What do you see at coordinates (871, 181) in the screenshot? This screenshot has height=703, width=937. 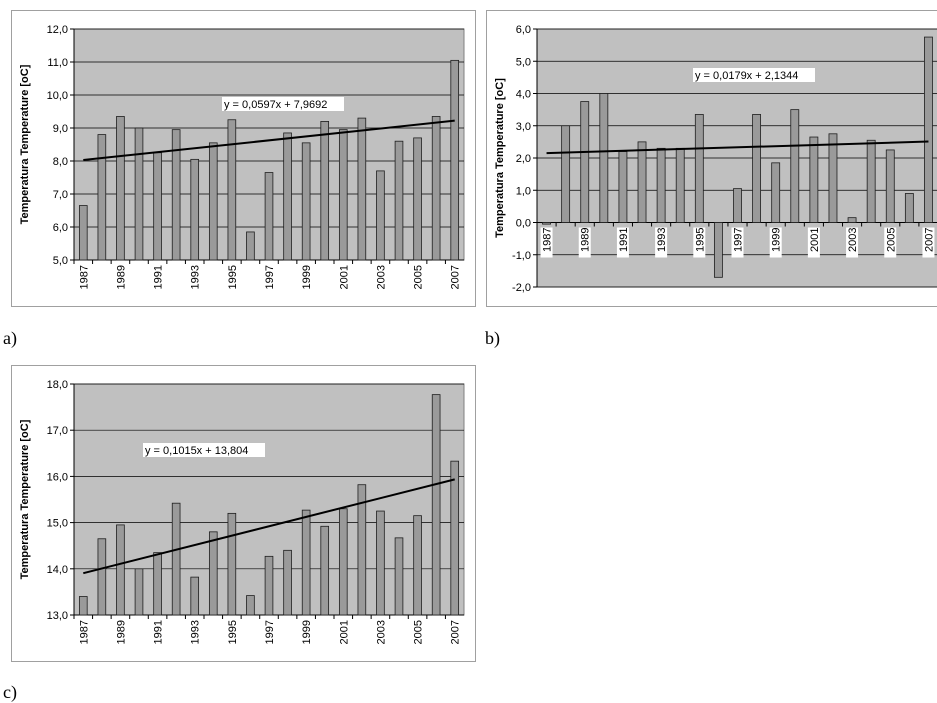 I see `bar-b-2004` at bounding box center [871, 181].